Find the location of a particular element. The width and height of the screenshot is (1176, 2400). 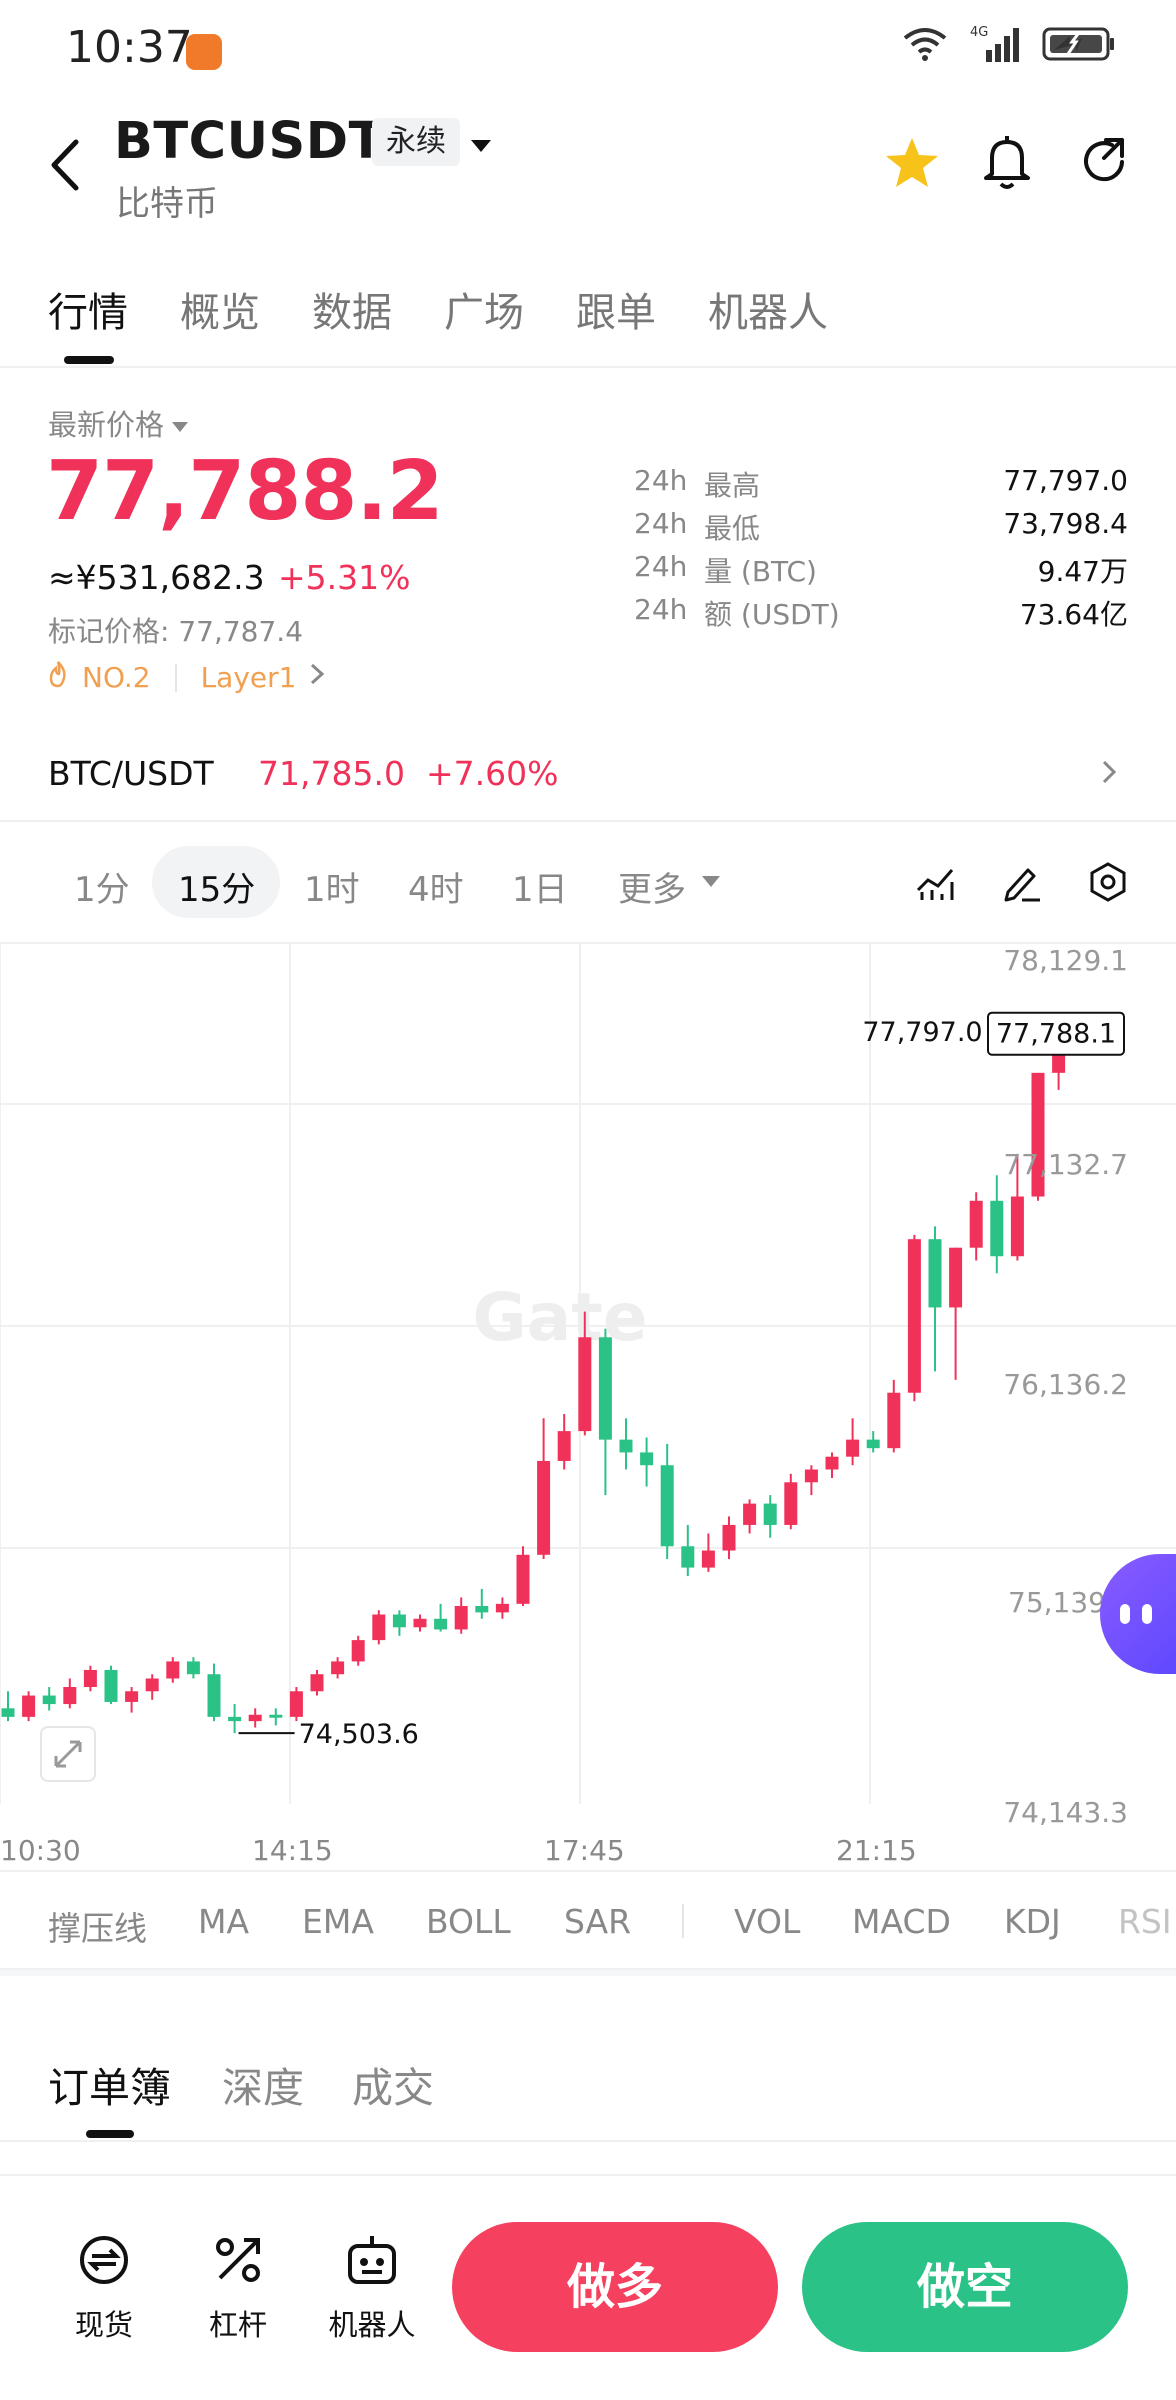

contract-type-badge: 永续 is located at coordinates (416, 142).